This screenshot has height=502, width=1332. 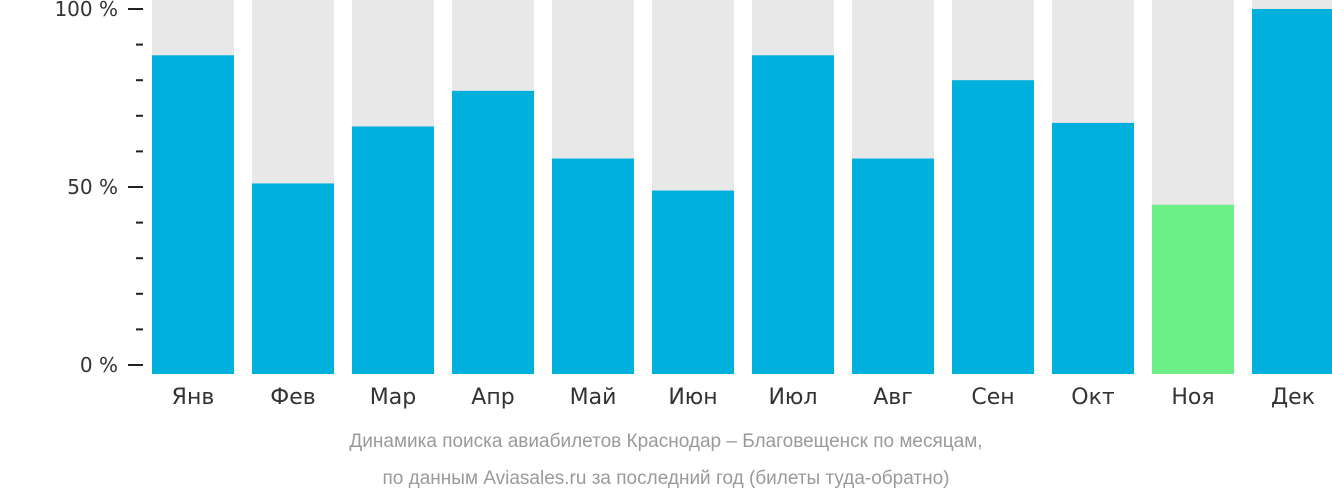 What do you see at coordinates (792, 397) in the screenshot?
I see `x-tick-label: Июл` at bounding box center [792, 397].